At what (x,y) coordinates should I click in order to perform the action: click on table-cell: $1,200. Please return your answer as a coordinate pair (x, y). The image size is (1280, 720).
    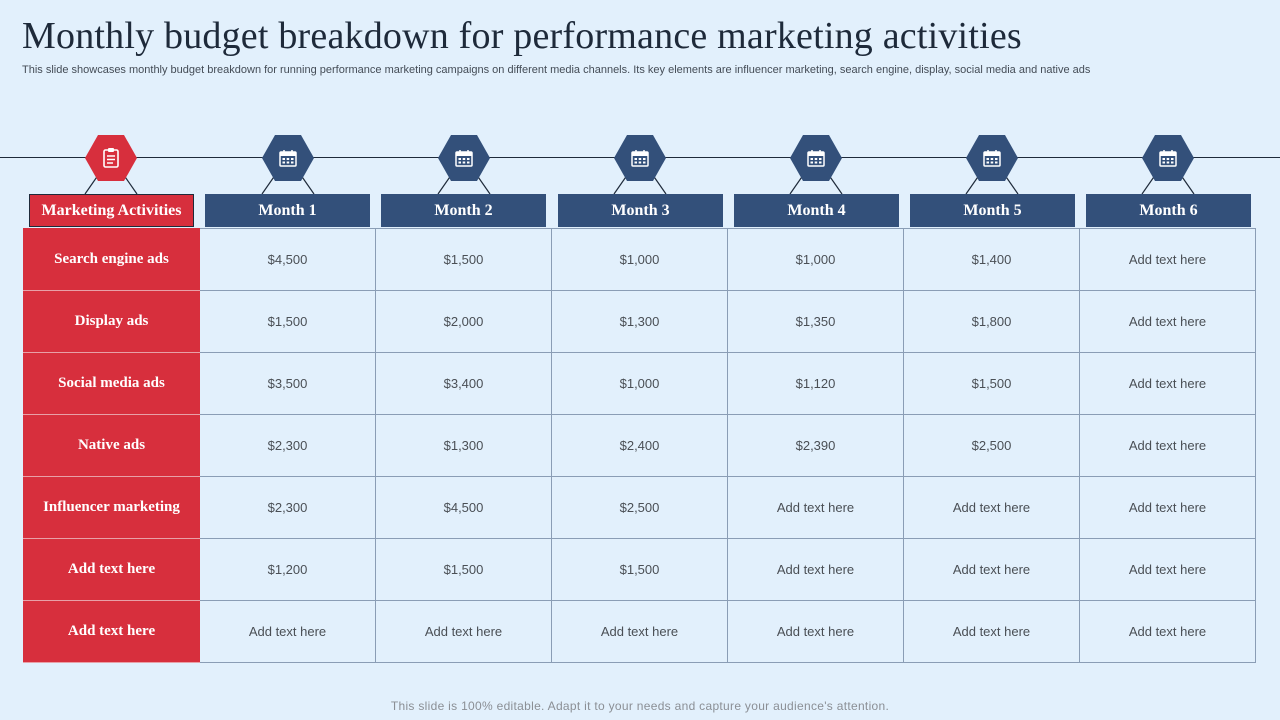
    Looking at the image, I should click on (287, 569).